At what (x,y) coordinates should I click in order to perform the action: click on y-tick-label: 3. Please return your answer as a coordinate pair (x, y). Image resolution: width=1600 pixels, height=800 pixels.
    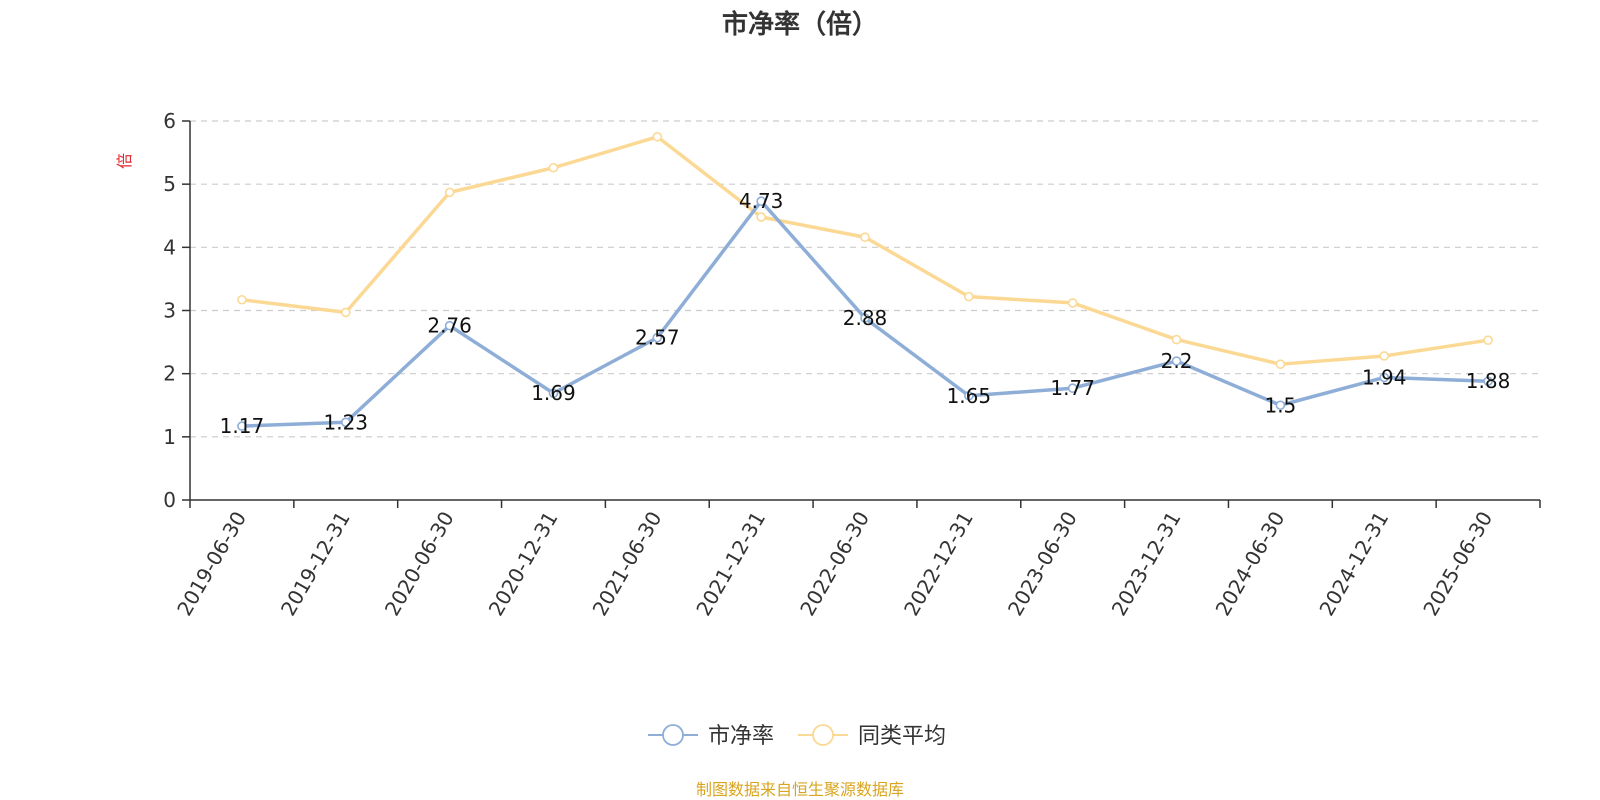
    Looking at the image, I should click on (169, 311).